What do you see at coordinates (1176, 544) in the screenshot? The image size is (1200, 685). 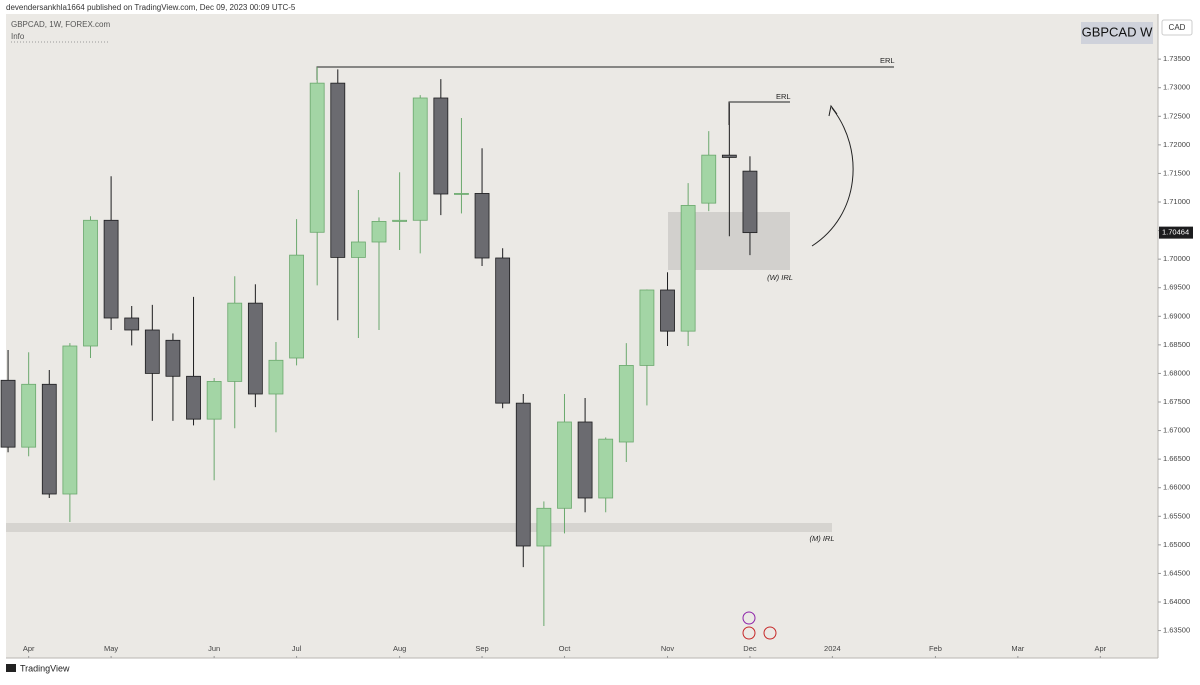 I see `y-tick-label: 1.65000` at bounding box center [1176, 544].